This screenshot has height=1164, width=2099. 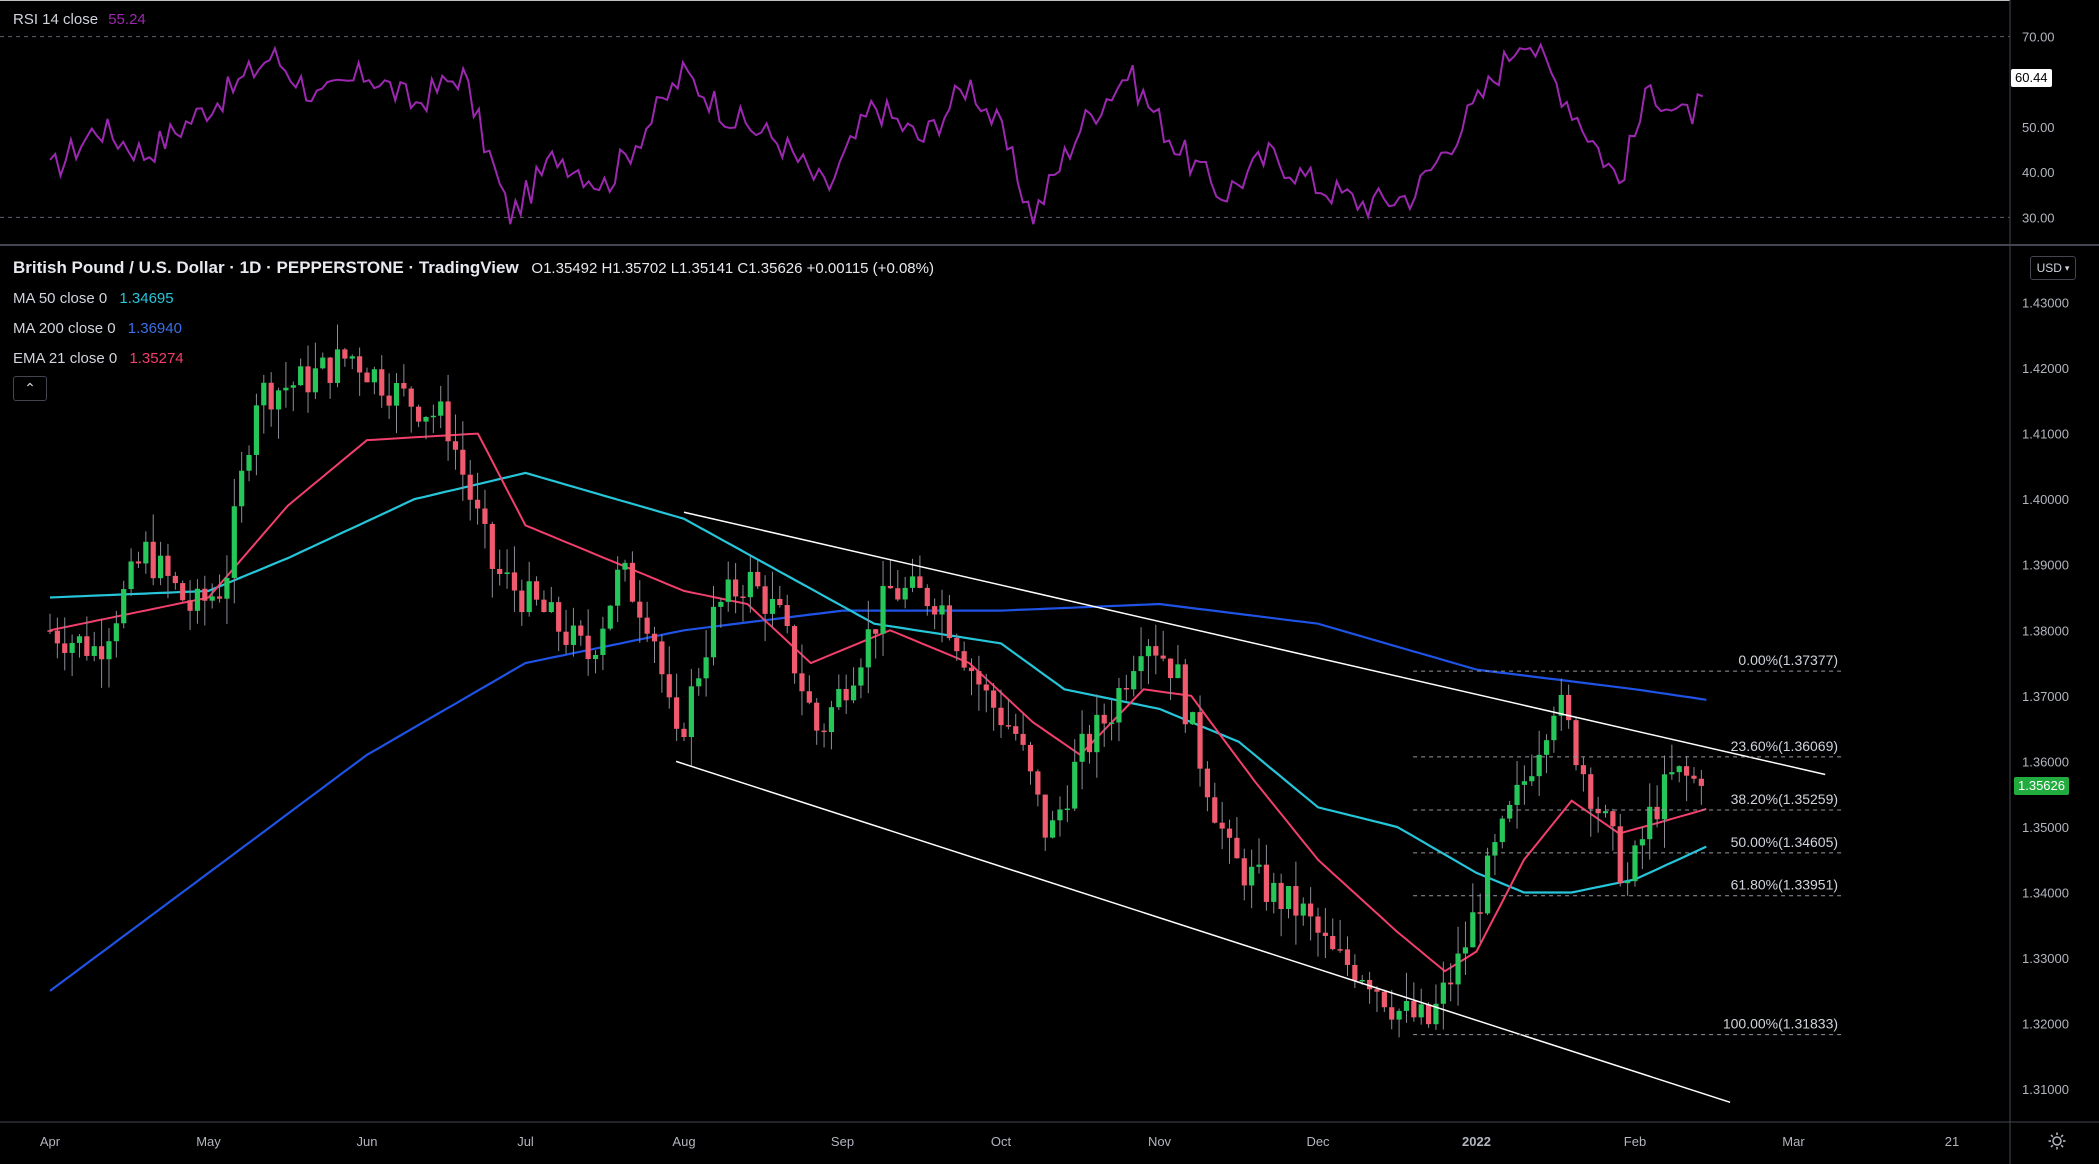 I want to click on time-tick-label: Aug, so click(x=683, y=1141).